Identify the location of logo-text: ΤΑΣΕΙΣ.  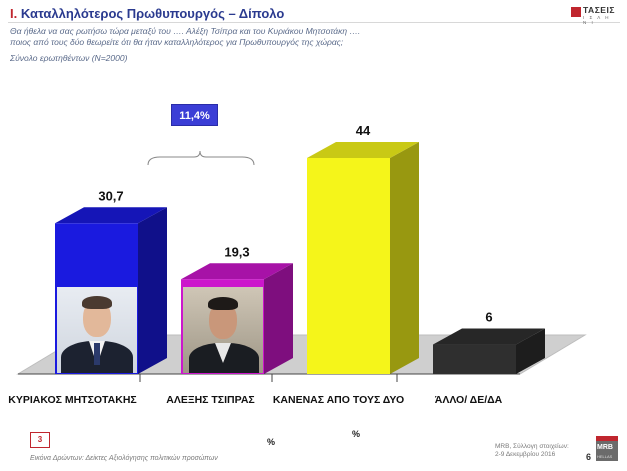
(599, 10).